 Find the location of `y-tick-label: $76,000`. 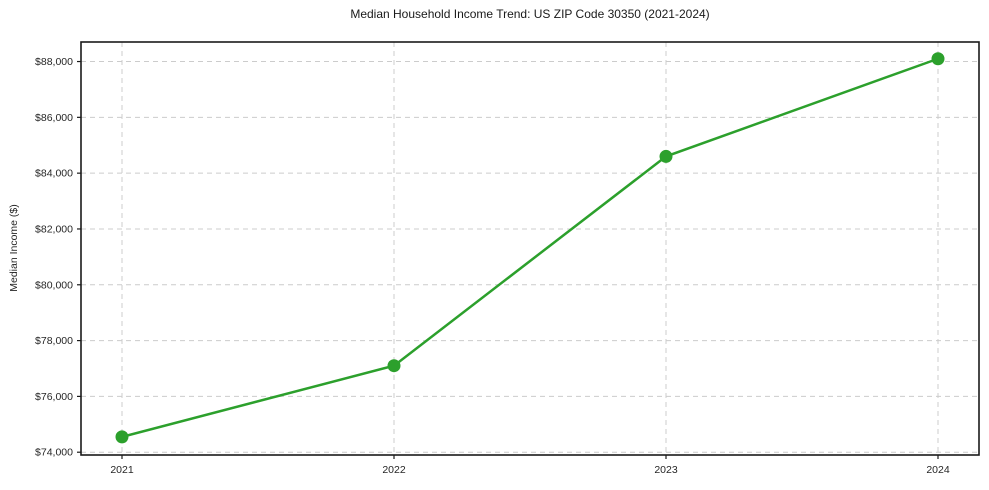

y-tick-label: $76,000 is located at coordinates (54, 397).